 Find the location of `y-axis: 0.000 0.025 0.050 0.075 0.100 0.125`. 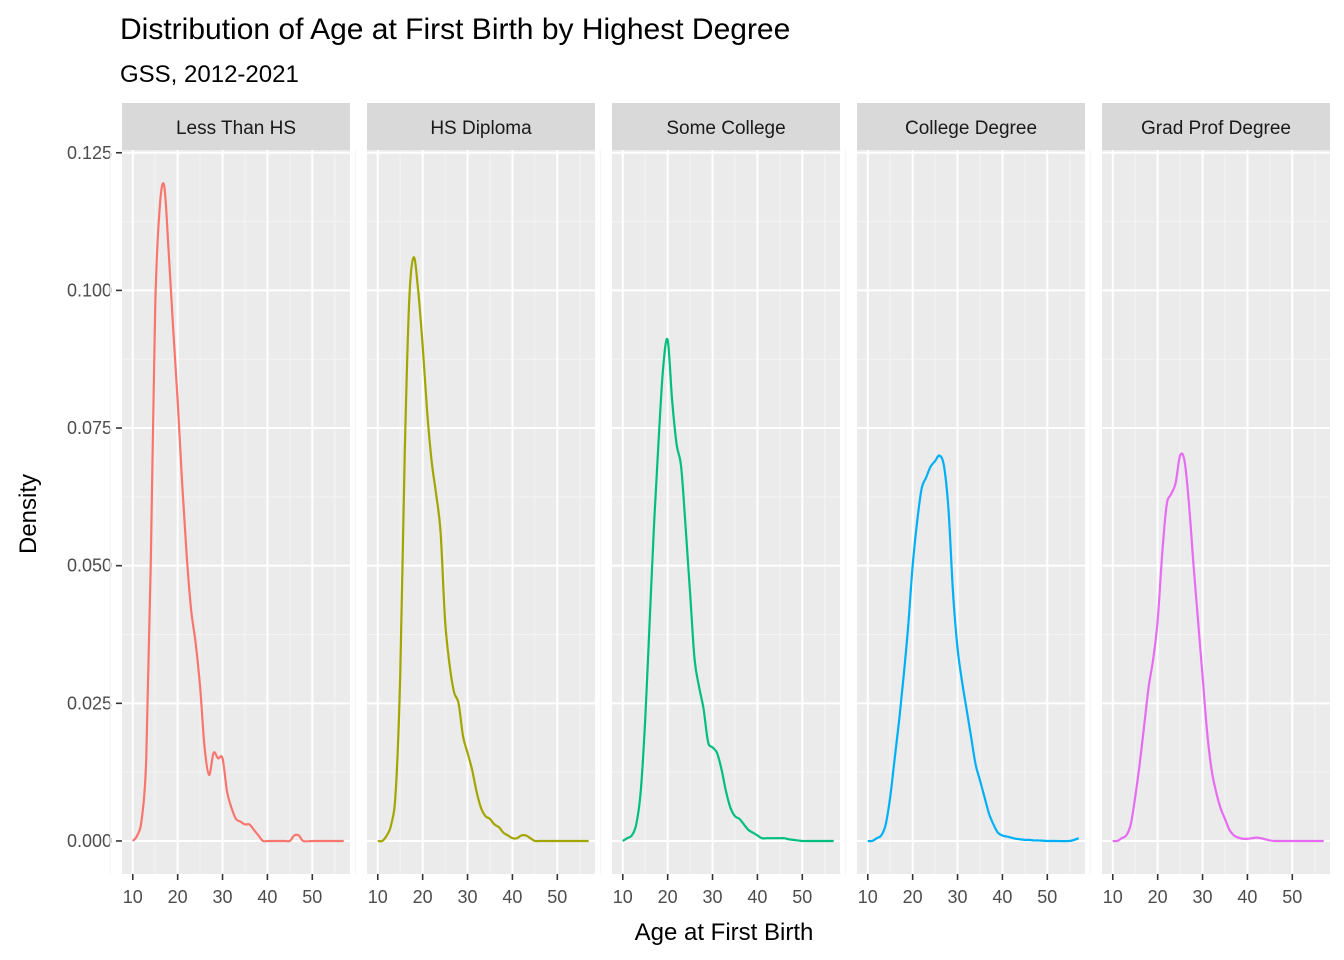

y-axis: 0.000 0.025 0.050 0.075 0.100 0.125 is located at coordinates (94, 497).